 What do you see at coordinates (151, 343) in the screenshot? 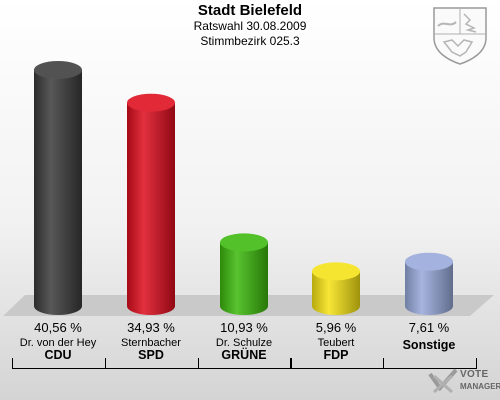
I see `candidate-label: Sternbacher` at bounding box center [151, 343].